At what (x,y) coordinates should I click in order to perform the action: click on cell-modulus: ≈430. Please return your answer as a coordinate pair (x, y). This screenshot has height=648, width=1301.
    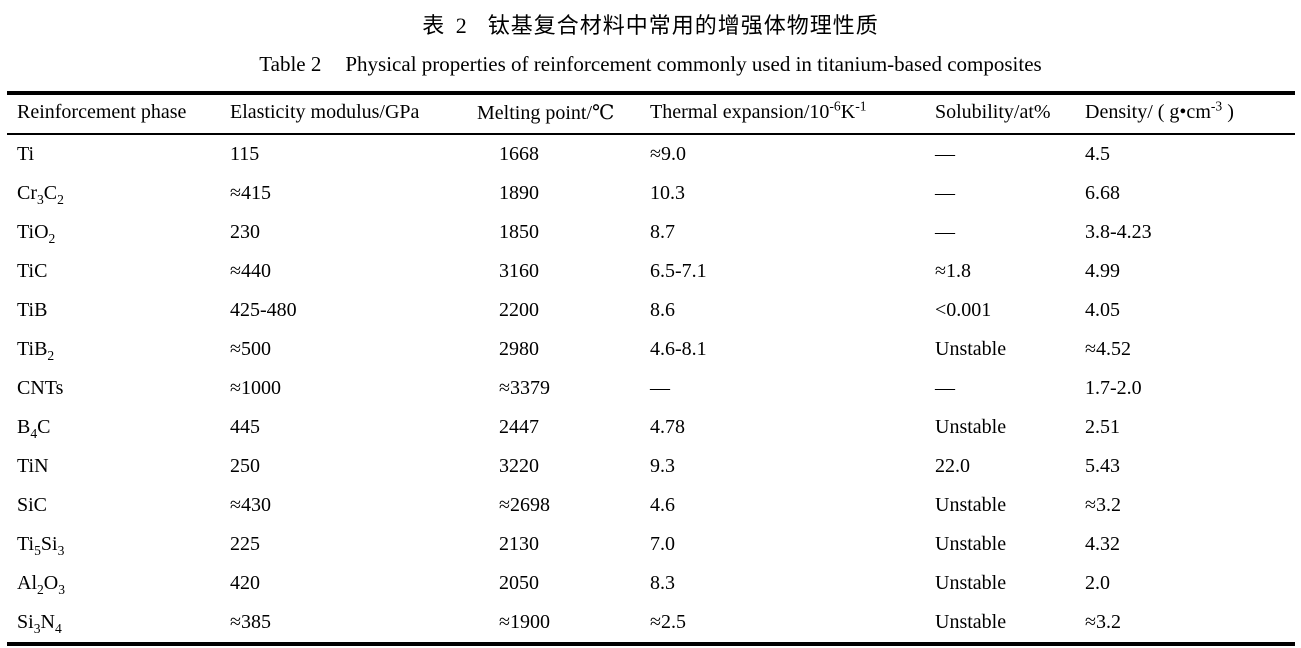
    Looking at the image, I should click on (250, 505).